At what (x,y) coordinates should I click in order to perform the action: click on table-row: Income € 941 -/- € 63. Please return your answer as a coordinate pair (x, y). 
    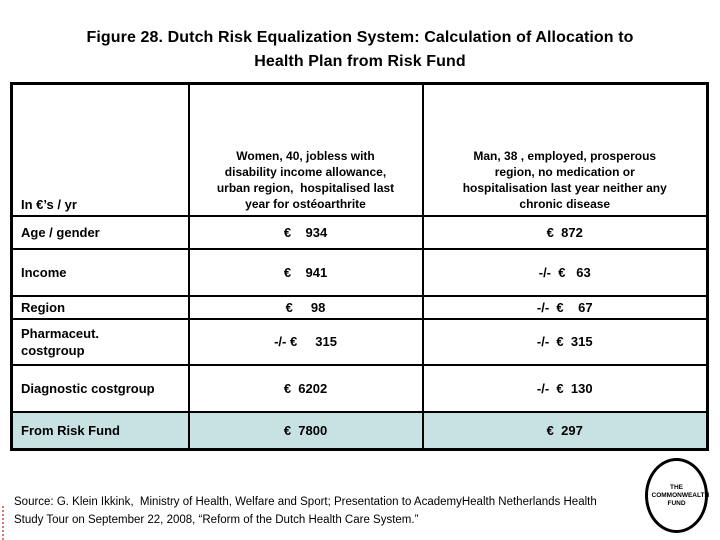
    Looking at the image, I should click on (359, 272).